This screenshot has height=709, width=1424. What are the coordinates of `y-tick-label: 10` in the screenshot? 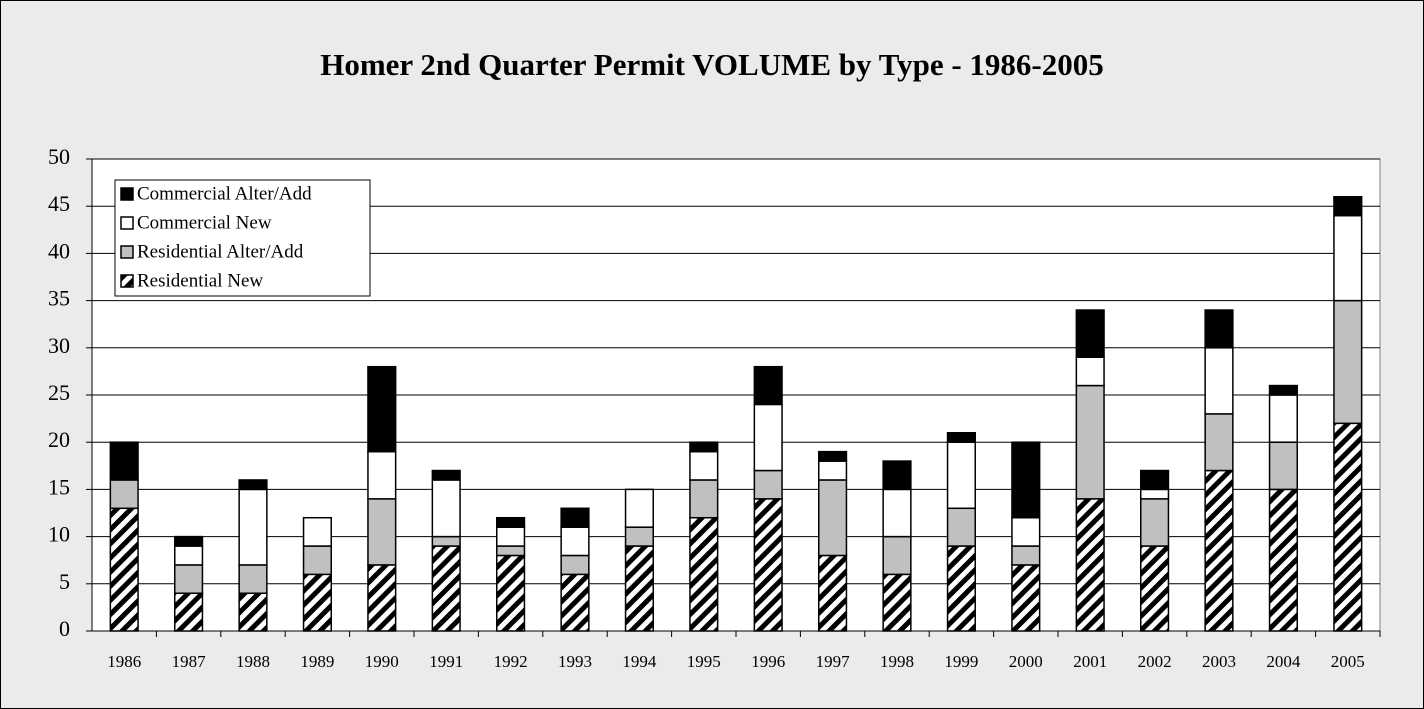 It's located at (59, 534).